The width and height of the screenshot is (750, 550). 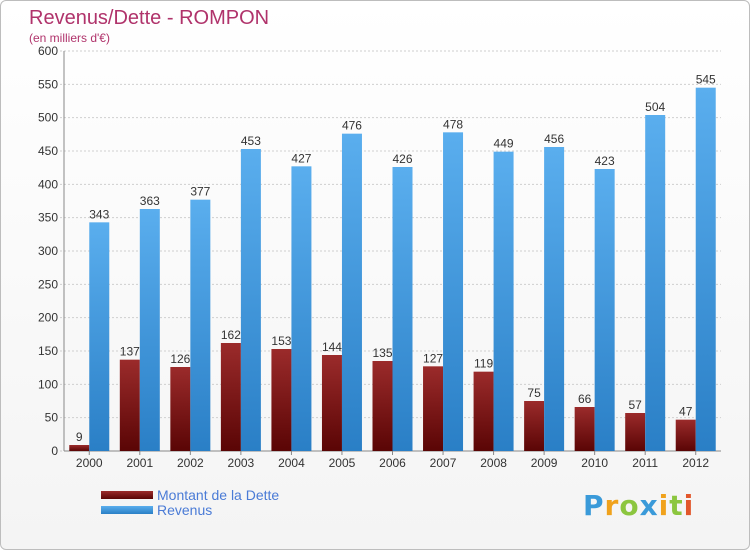 I want to click on y-tick-label: 600, so click(x=48, y=51).